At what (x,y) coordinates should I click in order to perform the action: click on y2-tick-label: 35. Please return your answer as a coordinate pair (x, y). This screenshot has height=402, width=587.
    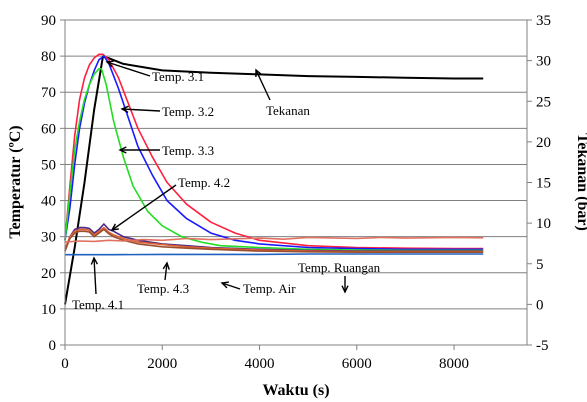
    Looking at the image, I should click on (543, 21).